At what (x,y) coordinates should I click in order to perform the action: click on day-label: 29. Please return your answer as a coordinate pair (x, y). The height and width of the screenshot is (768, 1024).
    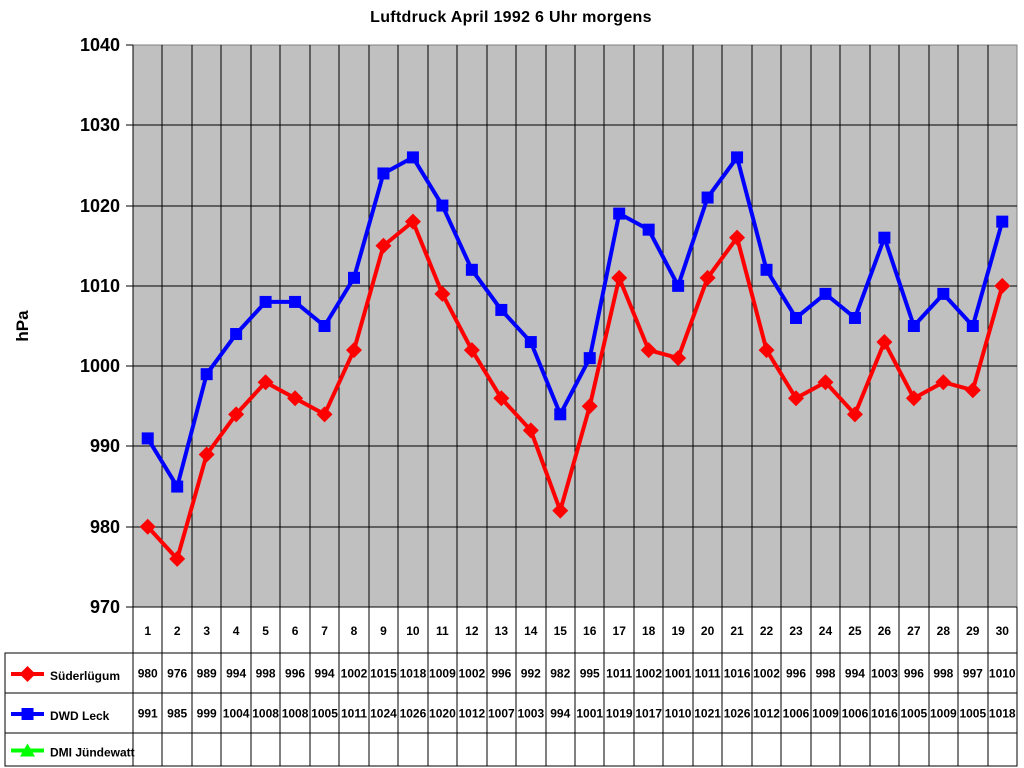
    Looking at the image, I should click on (973, 631).